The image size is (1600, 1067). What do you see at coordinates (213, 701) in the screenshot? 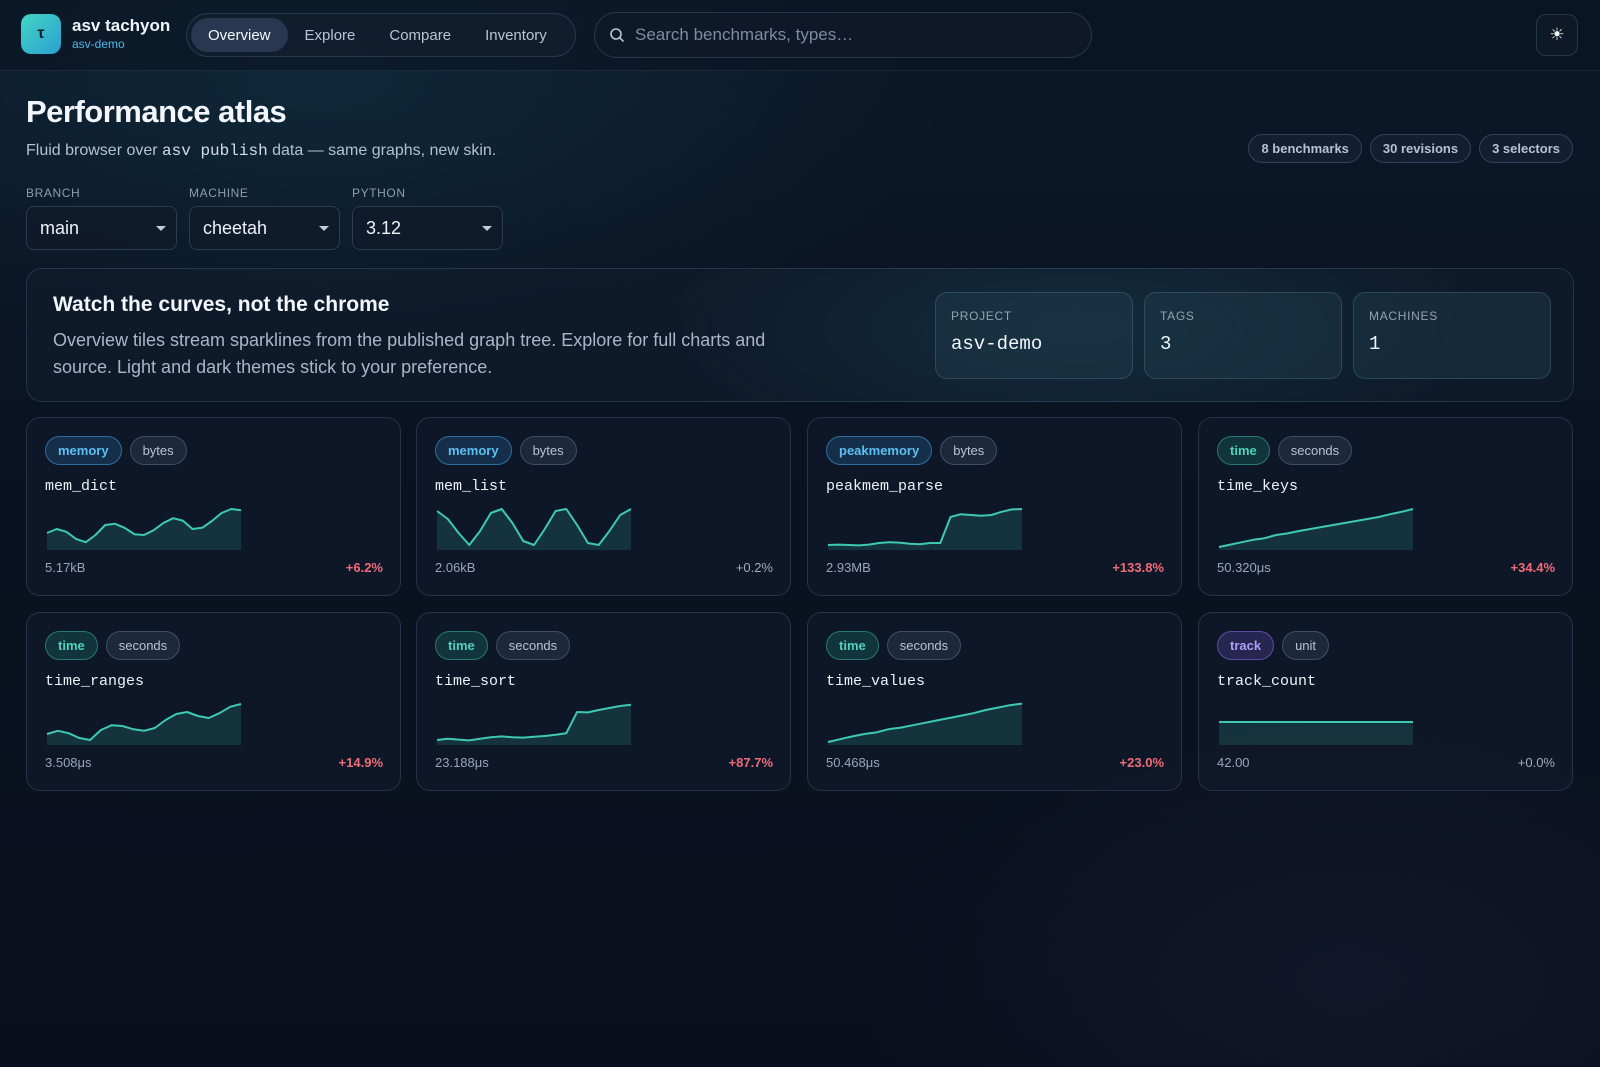
I see `benchmark-card: time seconds time_ranges 3.508μs +14.9%` at bounding box center [213, 701].